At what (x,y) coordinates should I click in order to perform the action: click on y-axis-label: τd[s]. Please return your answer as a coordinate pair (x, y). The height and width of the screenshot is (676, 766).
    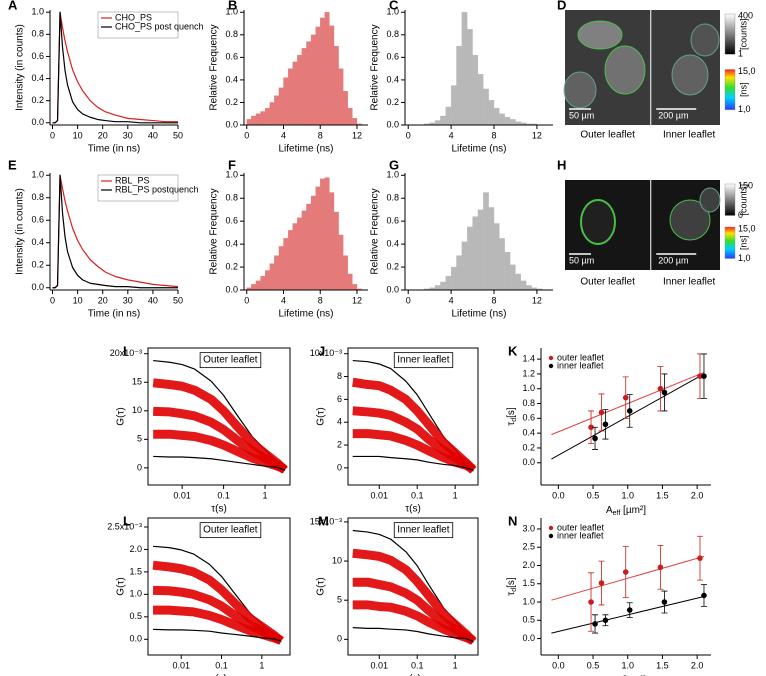
    Looking at the image, I should click on (512, 586).